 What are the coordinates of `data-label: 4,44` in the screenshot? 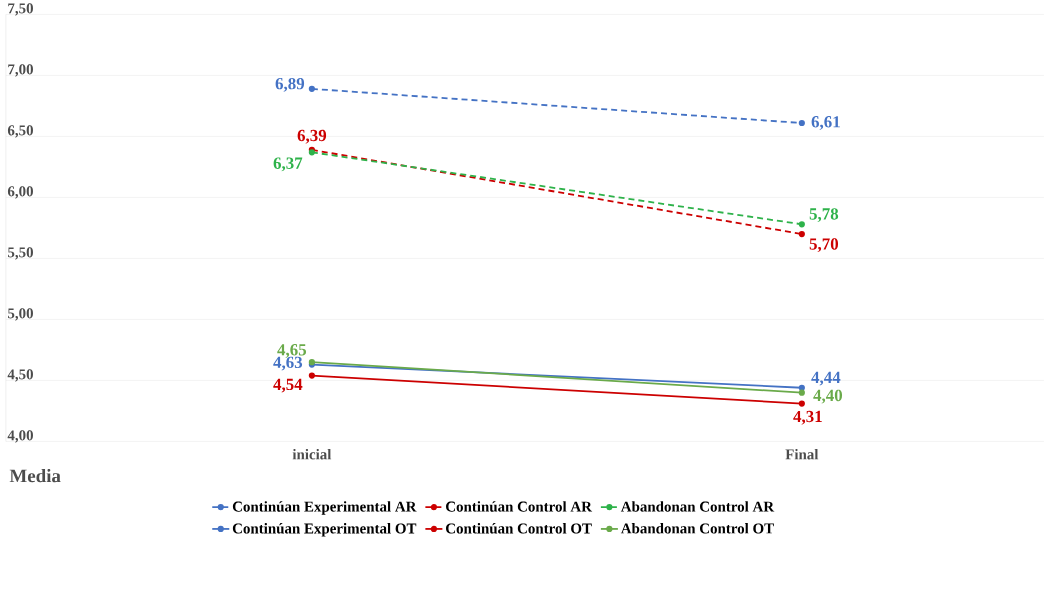 It's located at (826, 378).